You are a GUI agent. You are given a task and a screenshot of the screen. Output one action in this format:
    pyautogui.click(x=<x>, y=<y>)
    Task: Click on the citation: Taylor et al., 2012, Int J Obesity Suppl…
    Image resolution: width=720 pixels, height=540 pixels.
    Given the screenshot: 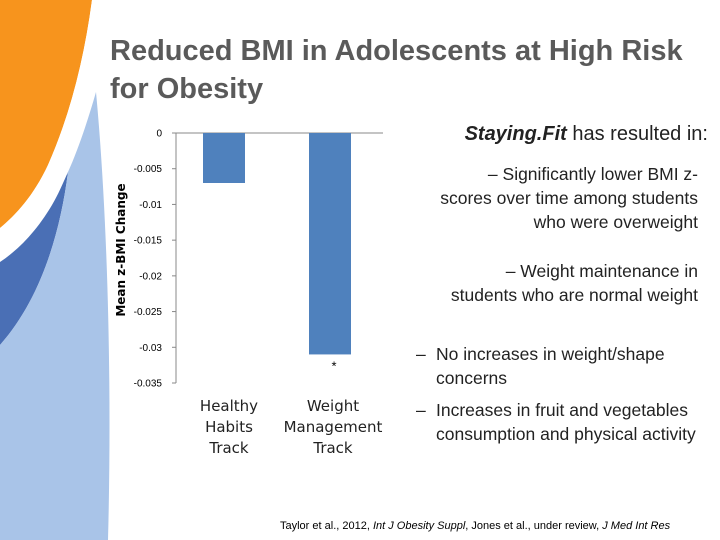 What is the action you would take?
    pyautogui.click(x=475, y=526)
    